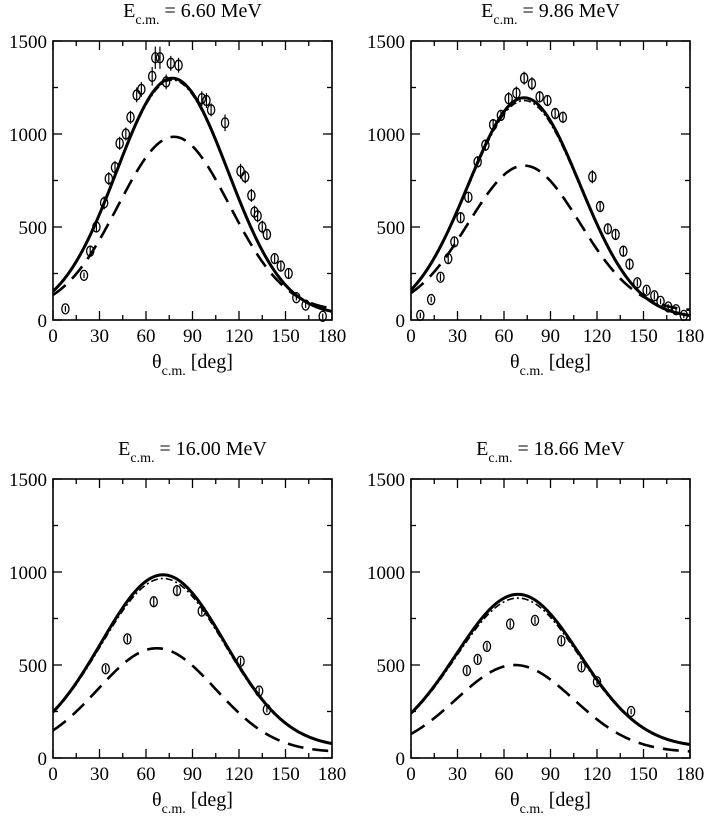  Describe the element at coordinates (192, 14) in the screenshot. I see `panel-title: Ec.m. = 6.60 MeV` at that location.